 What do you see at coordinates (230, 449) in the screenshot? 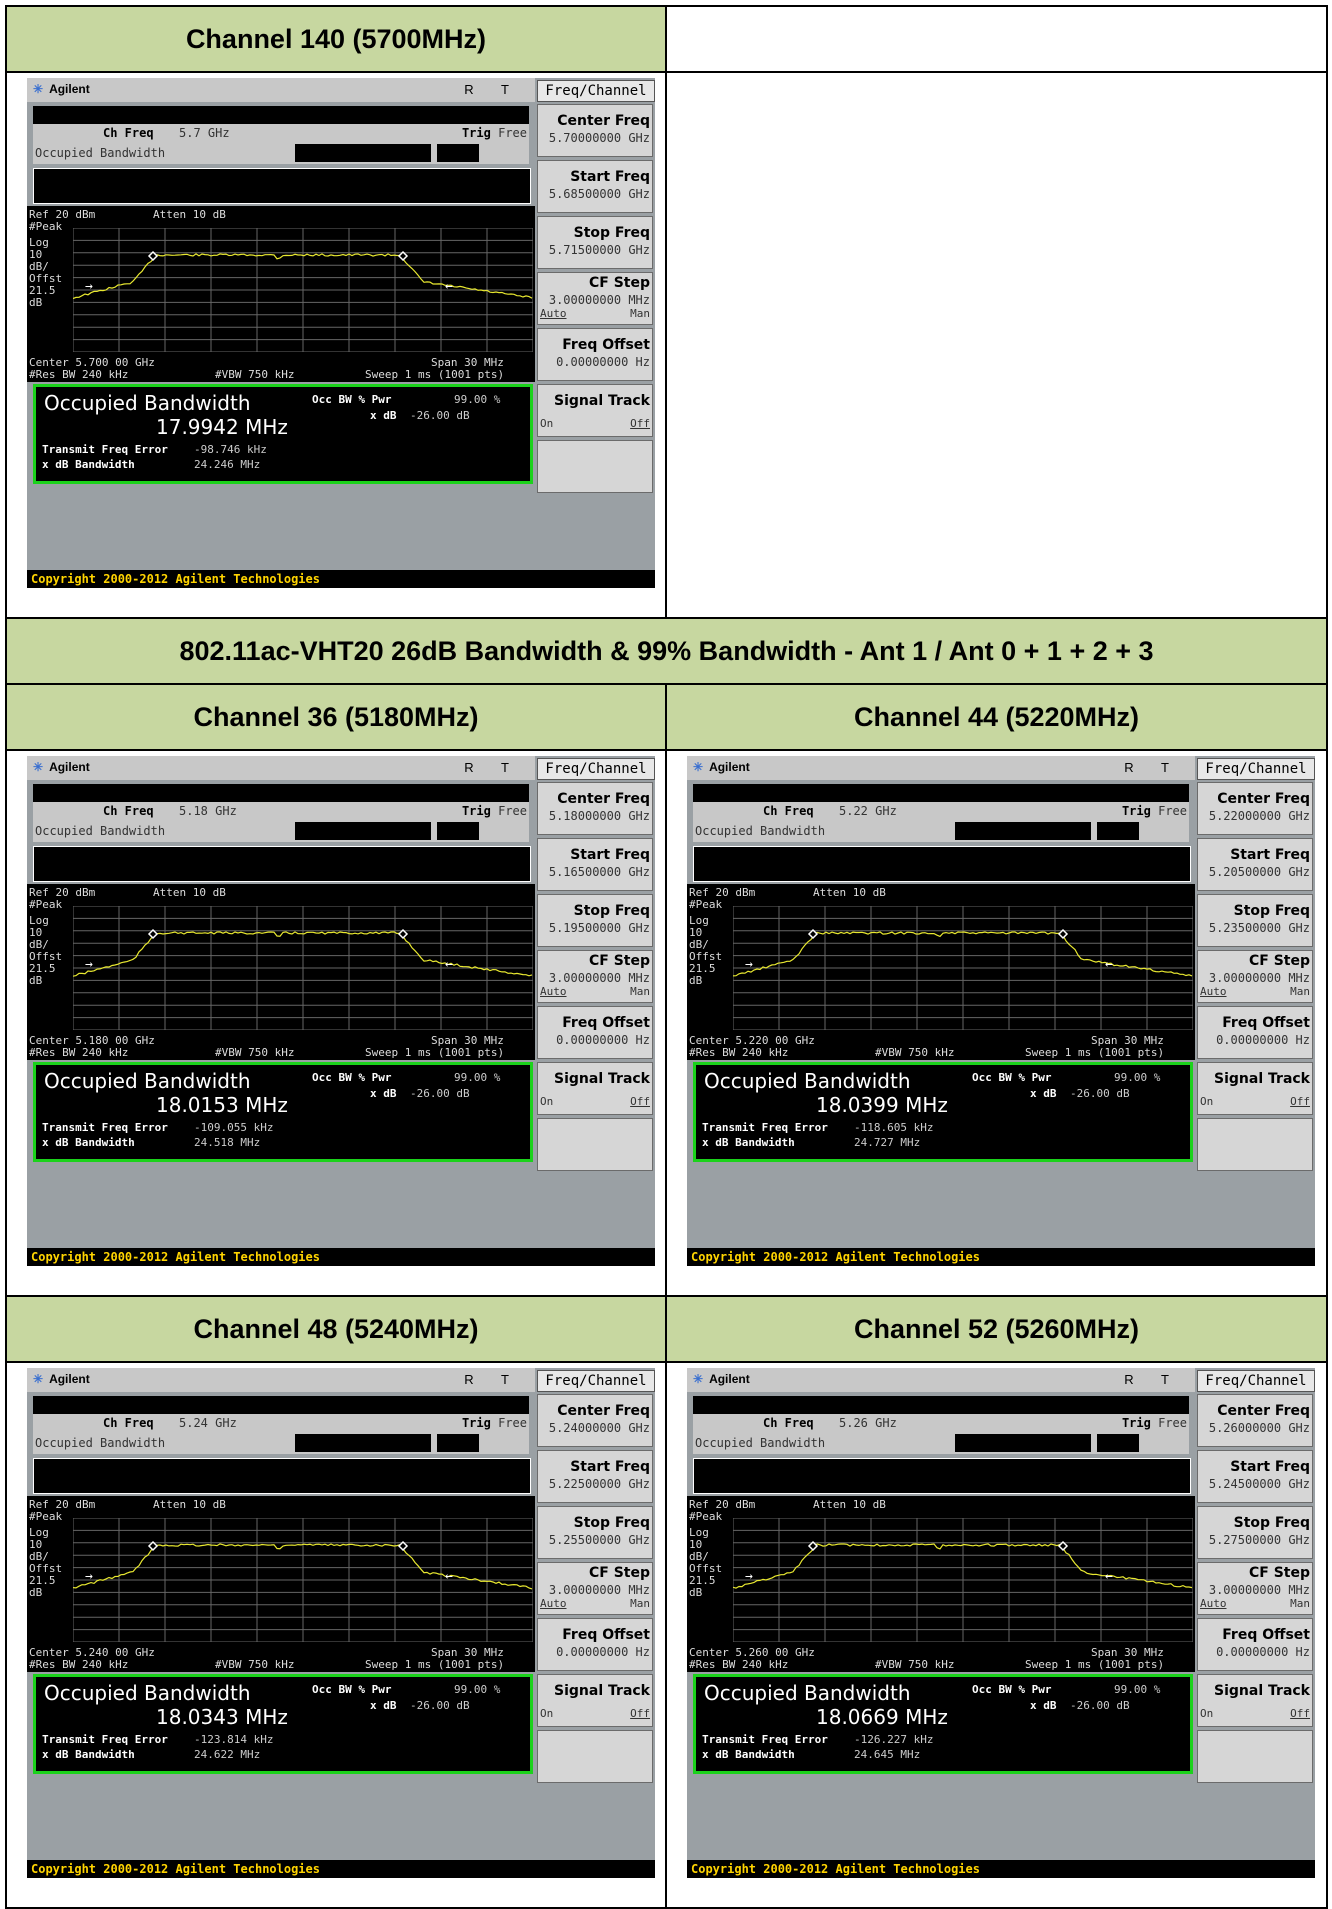
I see `tfe-value: -98.746 kHz` at bounding box center [230, 449].